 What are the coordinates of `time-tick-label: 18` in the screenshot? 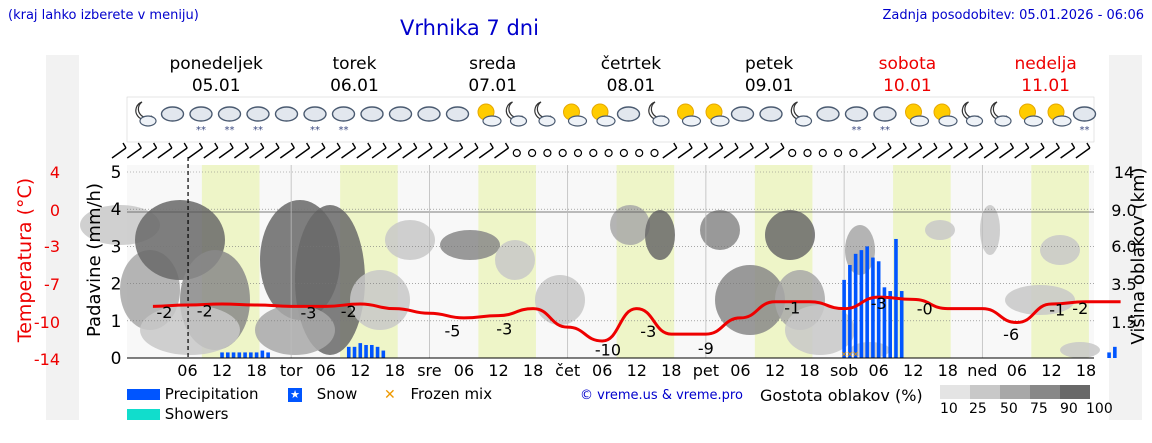 It's located at (809, 370).